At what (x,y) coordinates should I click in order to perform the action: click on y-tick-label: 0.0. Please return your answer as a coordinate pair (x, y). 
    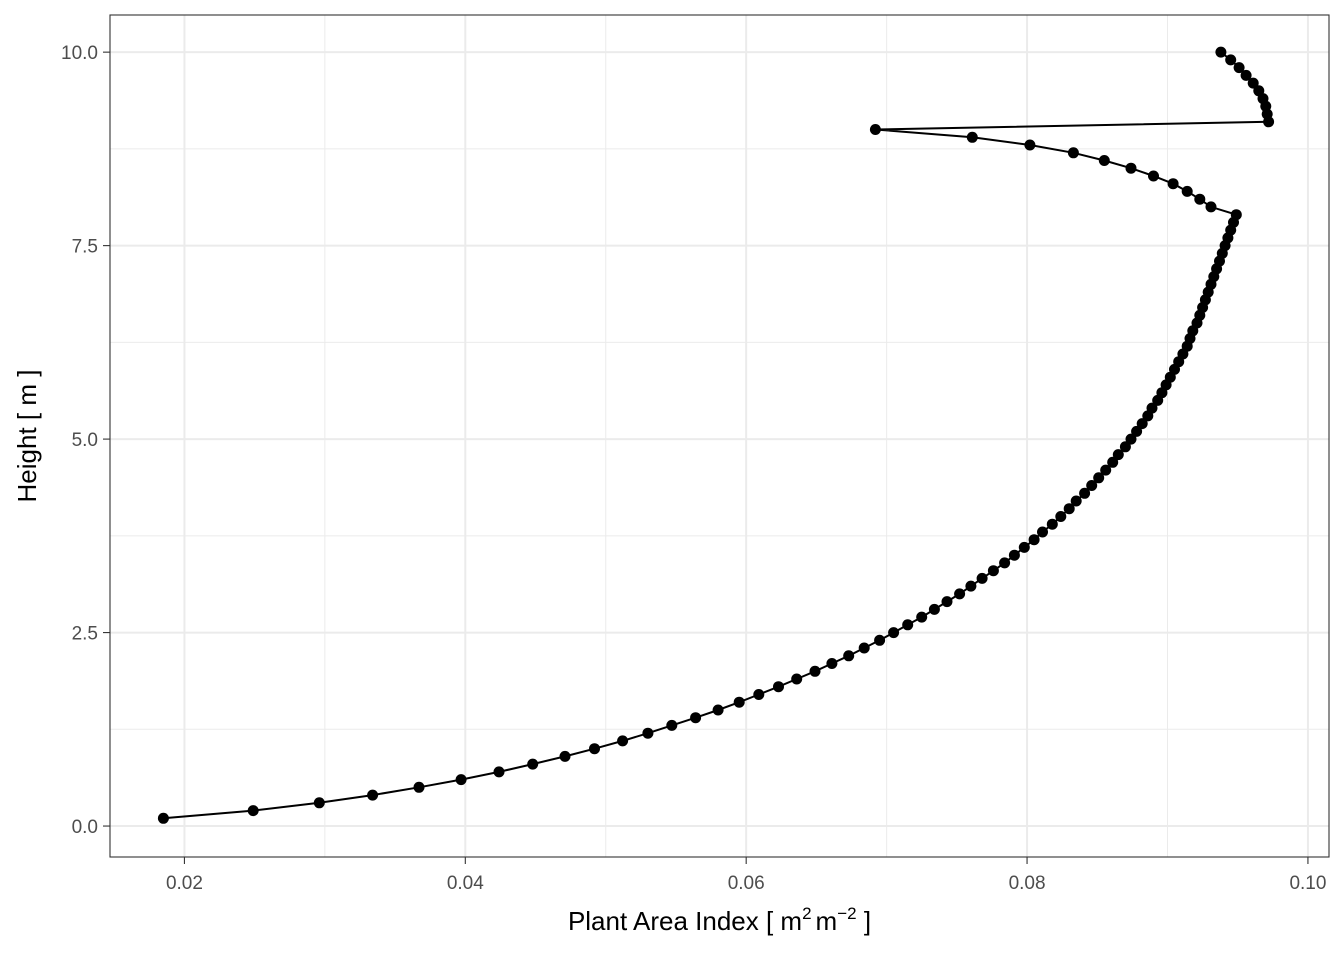
    Looking at the image, I should click on (85, 827).